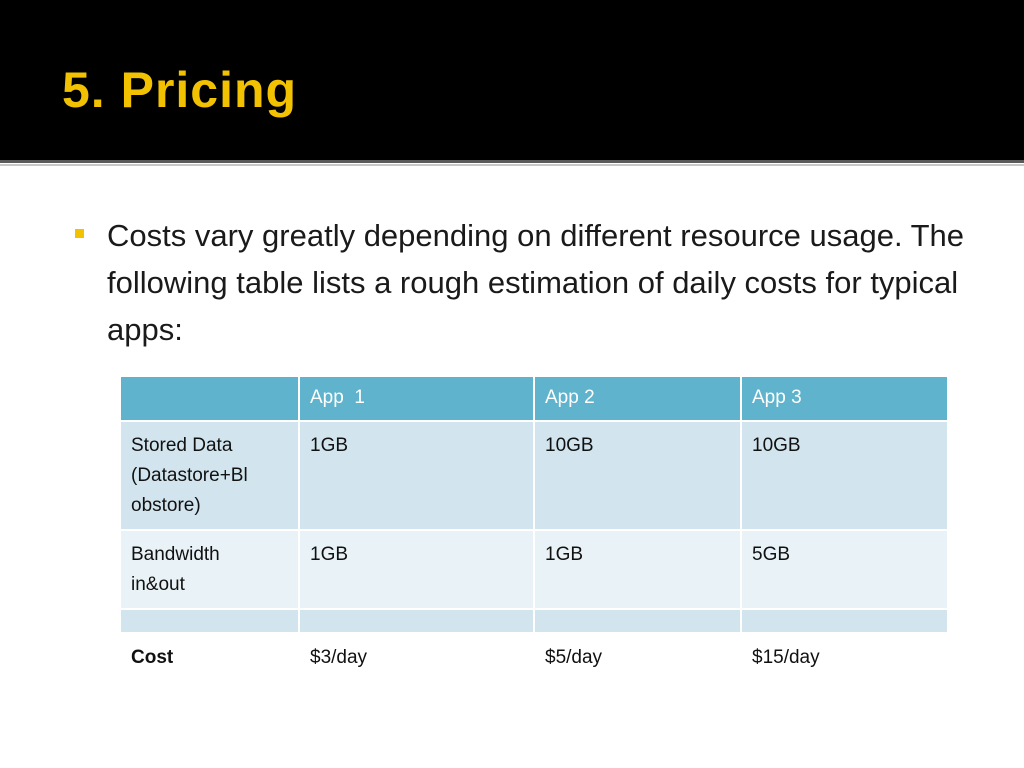  Describe the element at coordinates (637, 398) in the screenshot. I see `header-cell-app2: App 2` at that location.